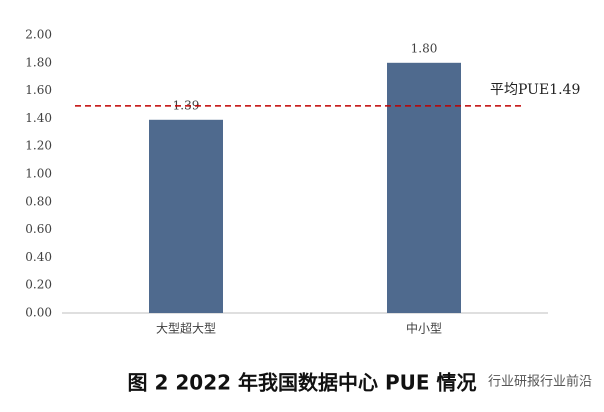  What do you see at coordinates (38, 90) in the screenshot?
I see `y-tick-label: 1.60` at bounding box center [38, 90].